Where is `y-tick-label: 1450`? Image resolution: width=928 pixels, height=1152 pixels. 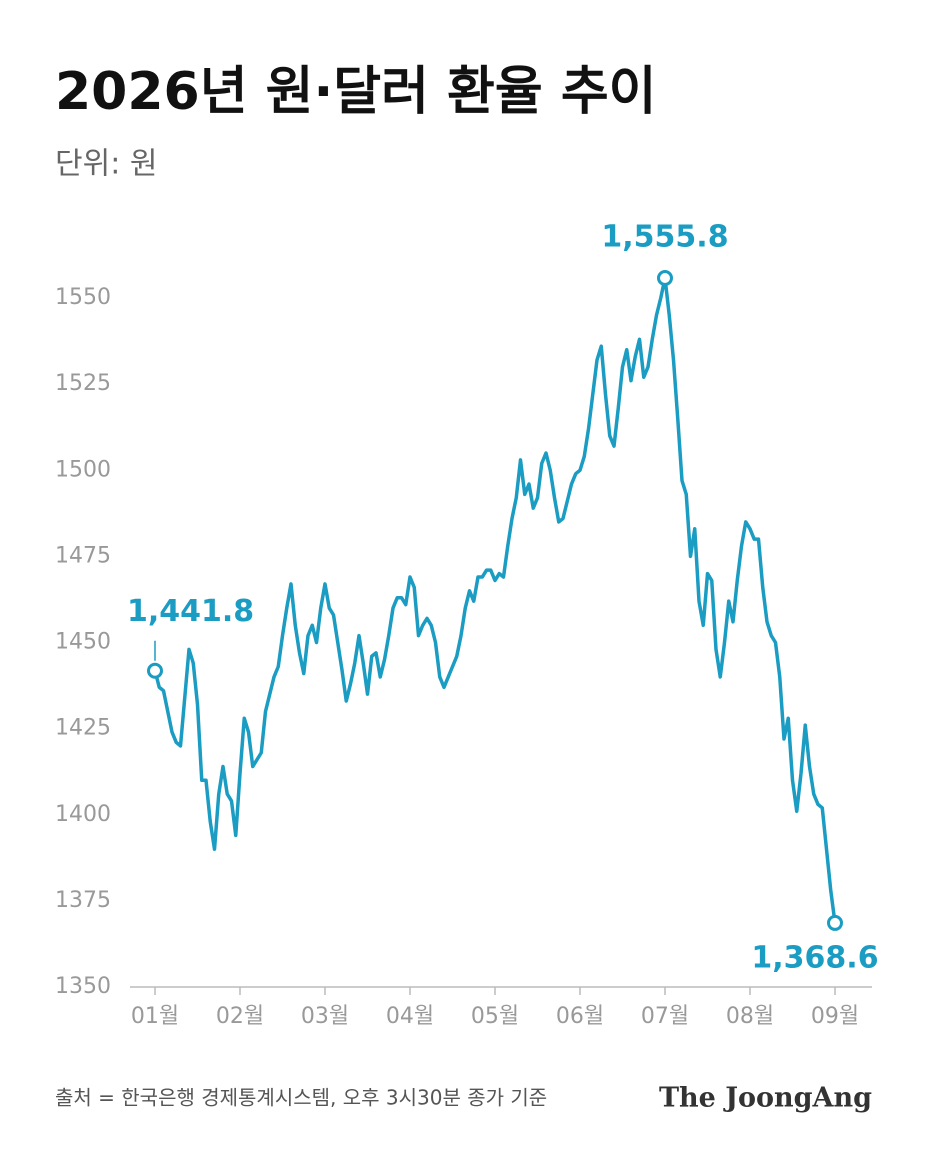
y-tick-label: 1450 is located at coordinates (83, 642).